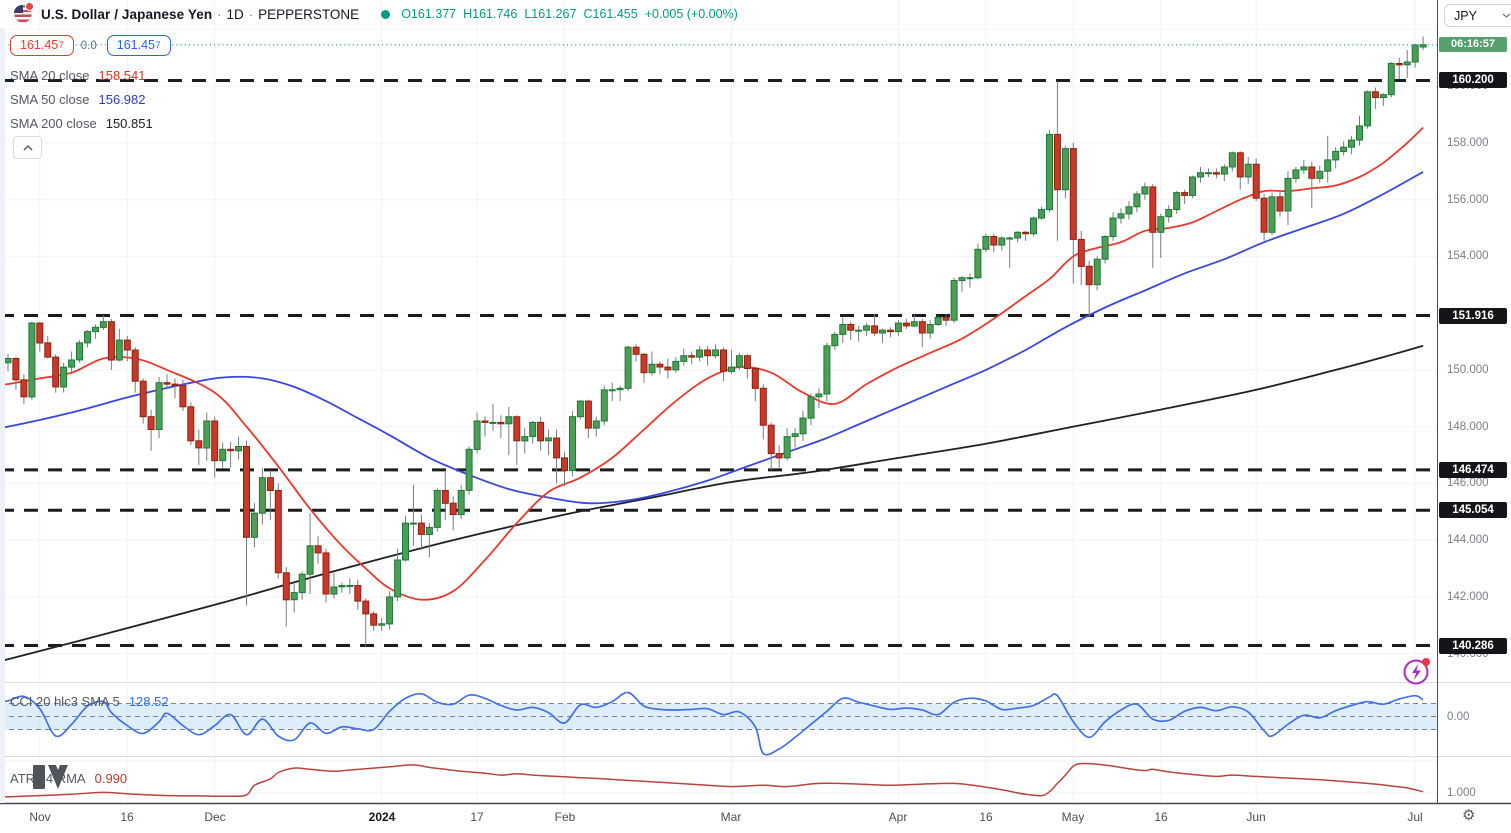  Describe the element at coordinates (81, 123) in the screenshot. I see `legend-sma200: SMA 200 close 150.851` at that location.